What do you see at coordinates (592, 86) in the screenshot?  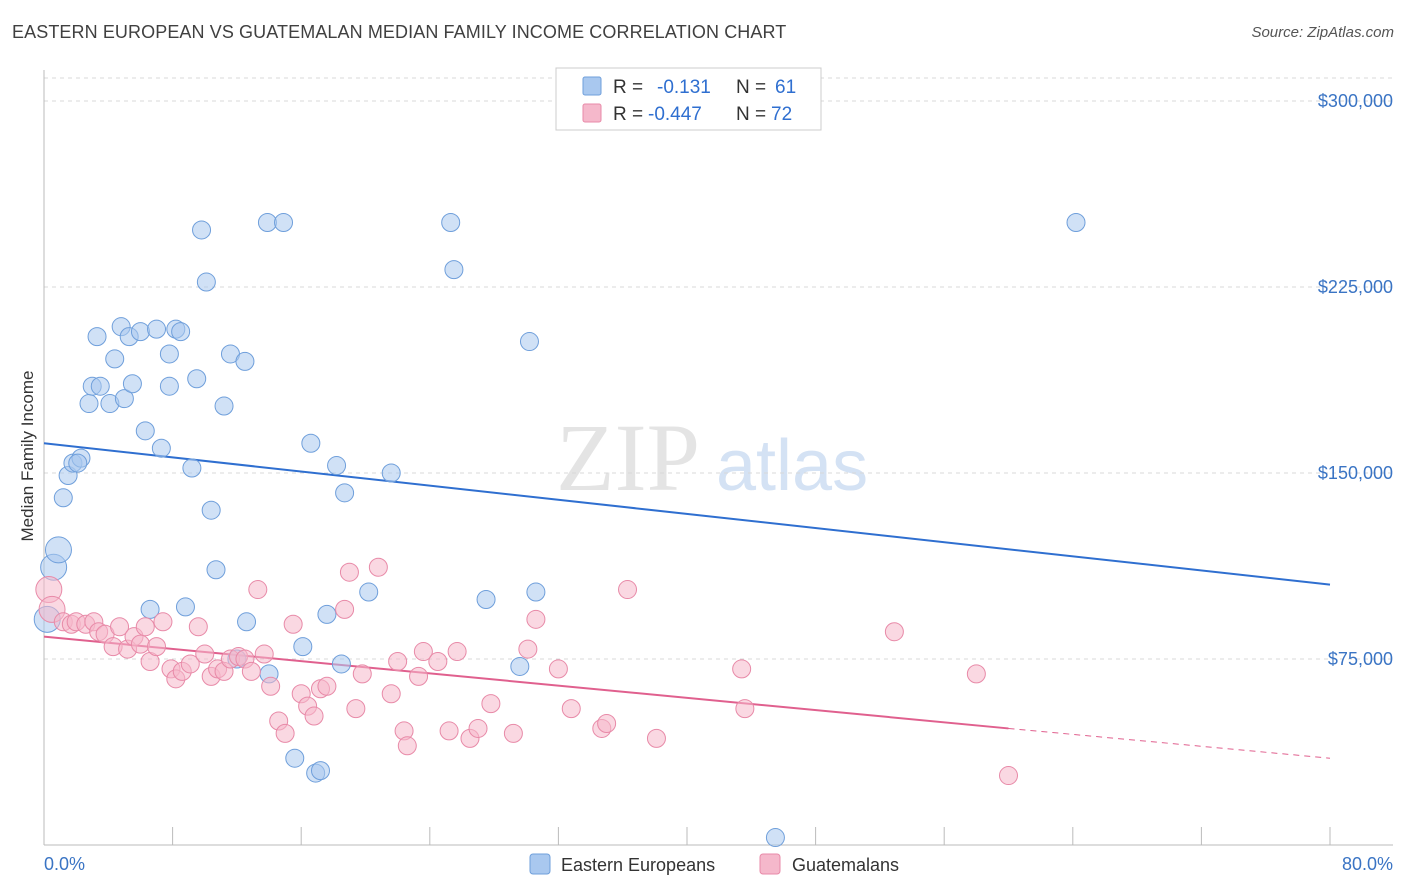 I see `legend-swatch-blue` at bounding box center [592, 86].